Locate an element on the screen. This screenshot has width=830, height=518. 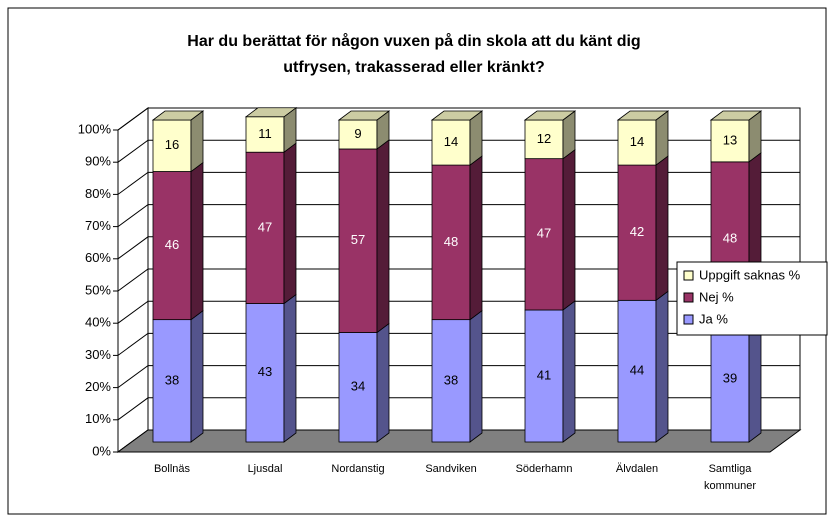
legend-label: Nej % is located at coordinates (716, 296).